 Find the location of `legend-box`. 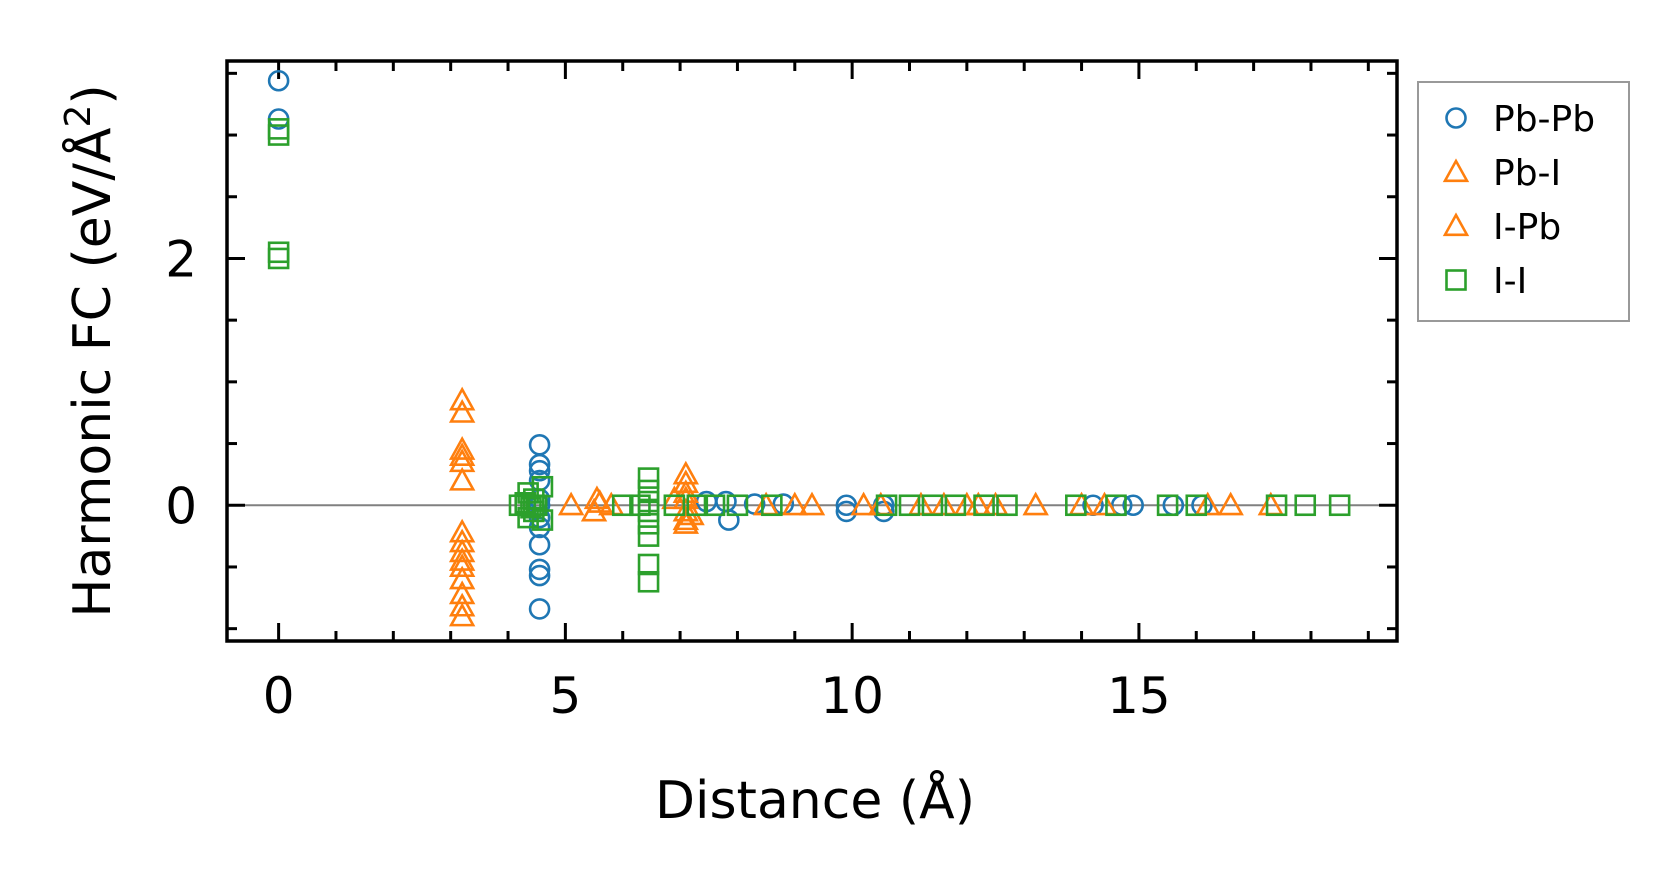

legend-box is located at coordinates (1523, 201).